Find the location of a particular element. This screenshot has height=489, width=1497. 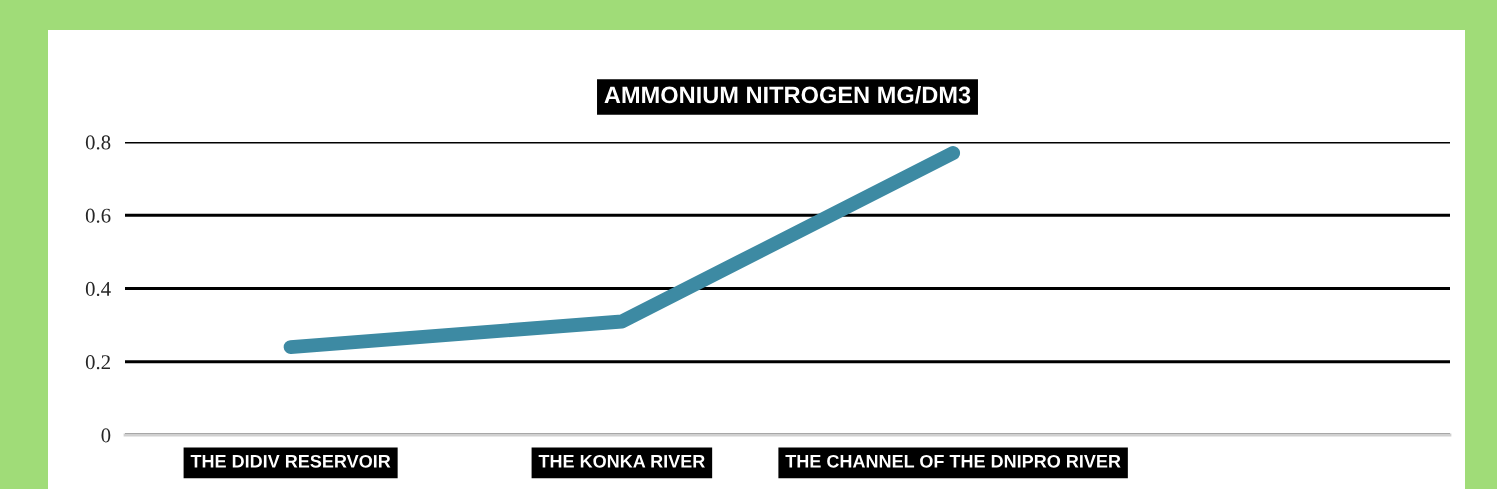

x-tick-label: THE KONKA RIVER is located at coordinates (621, 461).